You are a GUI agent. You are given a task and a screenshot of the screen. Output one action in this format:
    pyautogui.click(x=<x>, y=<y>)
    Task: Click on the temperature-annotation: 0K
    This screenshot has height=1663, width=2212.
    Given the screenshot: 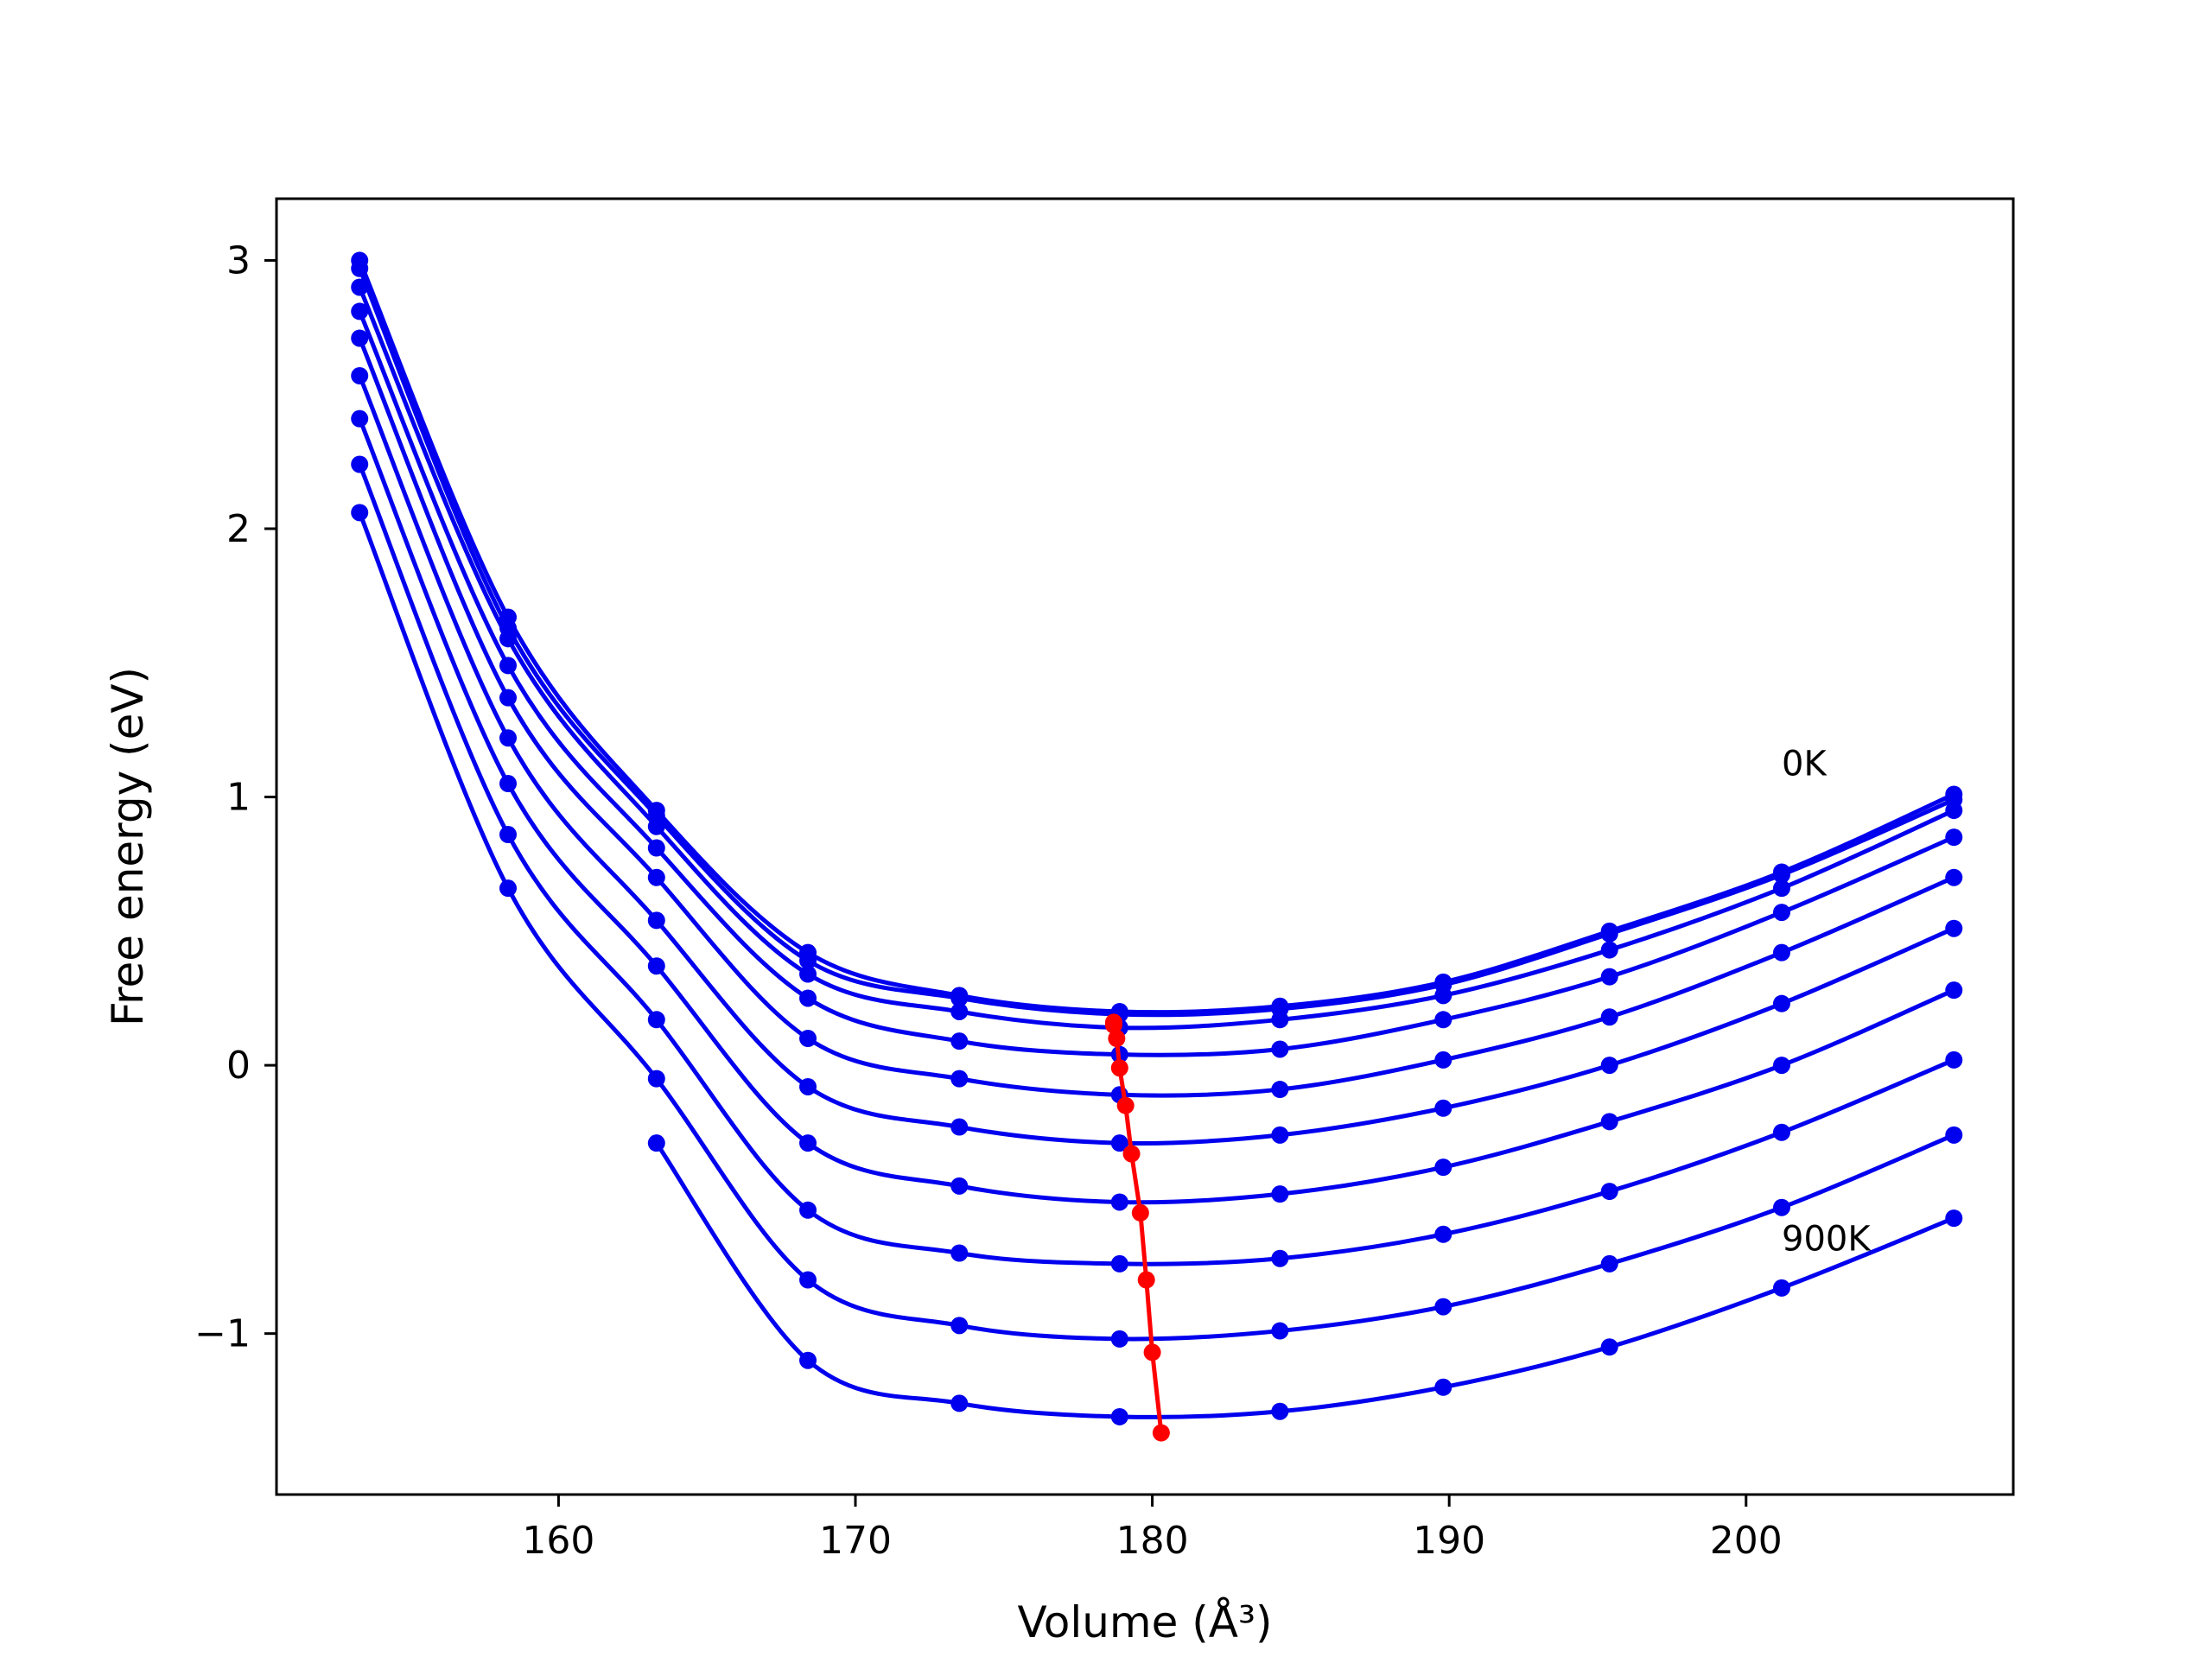 What is the action you would take?
    pyautogui.click(x=1804, y=765)
    